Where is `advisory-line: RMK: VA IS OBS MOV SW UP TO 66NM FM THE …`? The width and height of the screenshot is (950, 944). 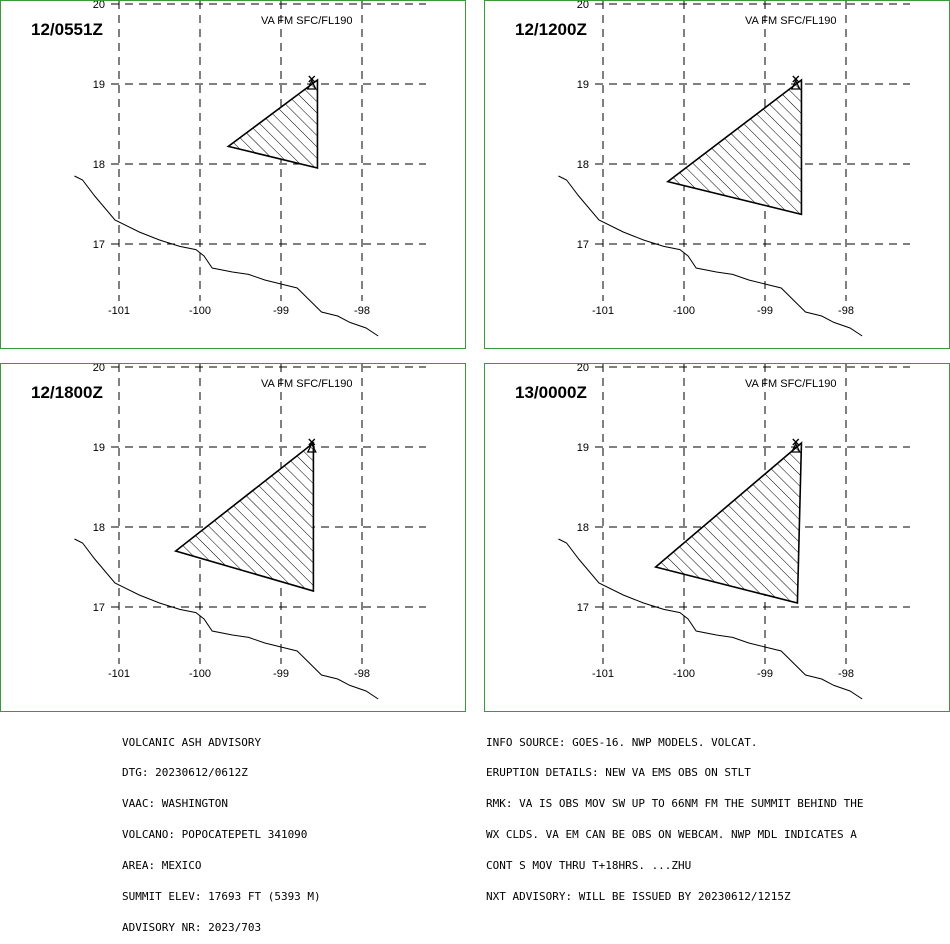 advisory-line: RMK: VA IS OBS MOV SW UP TO 66NM FM THE … is located at coordinates (675, 804).